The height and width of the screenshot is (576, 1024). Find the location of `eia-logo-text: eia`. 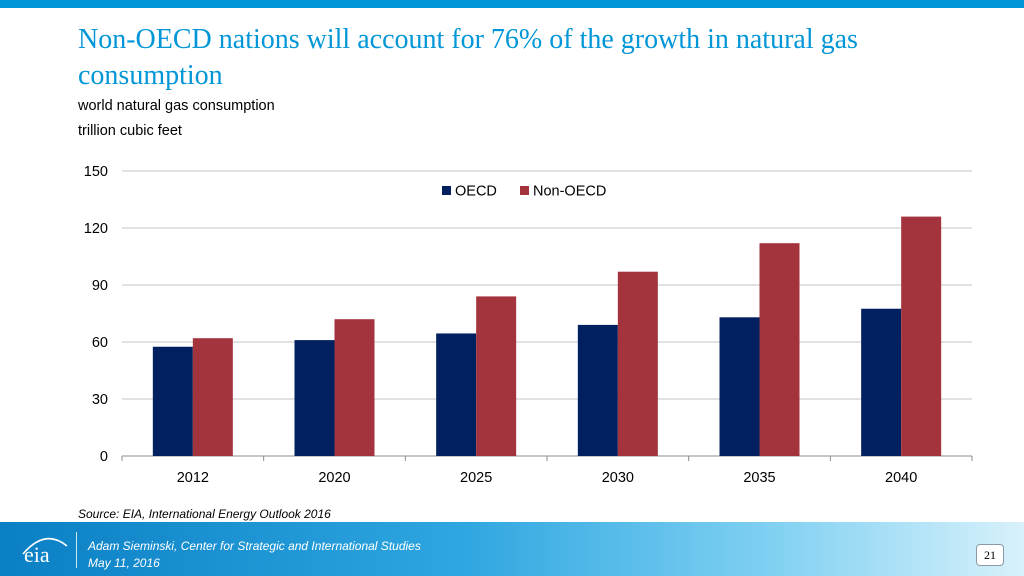

eia-logo-text: eia is located at coordinates (37, 554).